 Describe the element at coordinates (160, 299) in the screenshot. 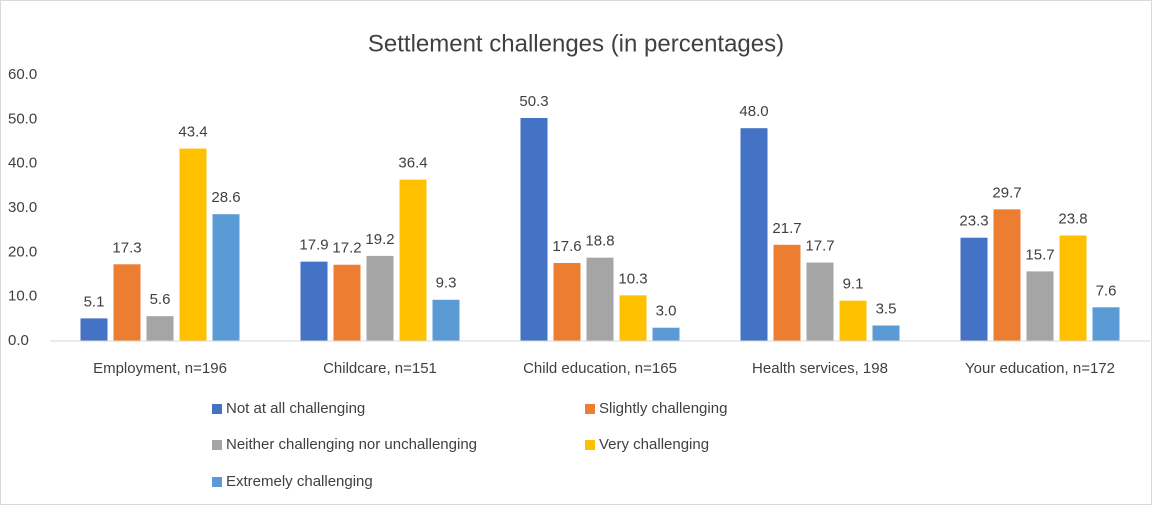

I see `data-label: 5.6` at that location.